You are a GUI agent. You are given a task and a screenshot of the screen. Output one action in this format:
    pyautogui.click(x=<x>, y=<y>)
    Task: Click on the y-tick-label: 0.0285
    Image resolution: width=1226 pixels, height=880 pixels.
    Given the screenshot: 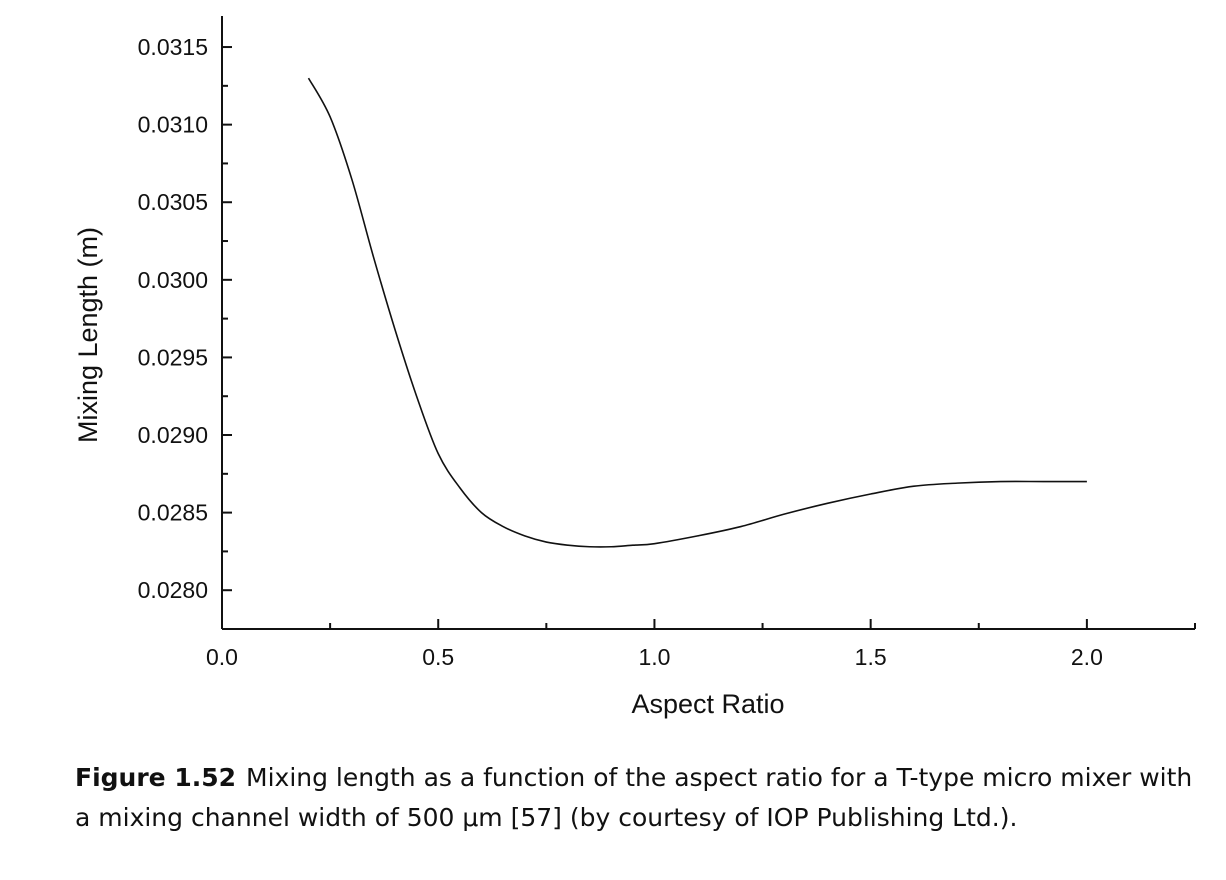 What is the action you would take?
    pyautogui.click(x=173, y=513)
    